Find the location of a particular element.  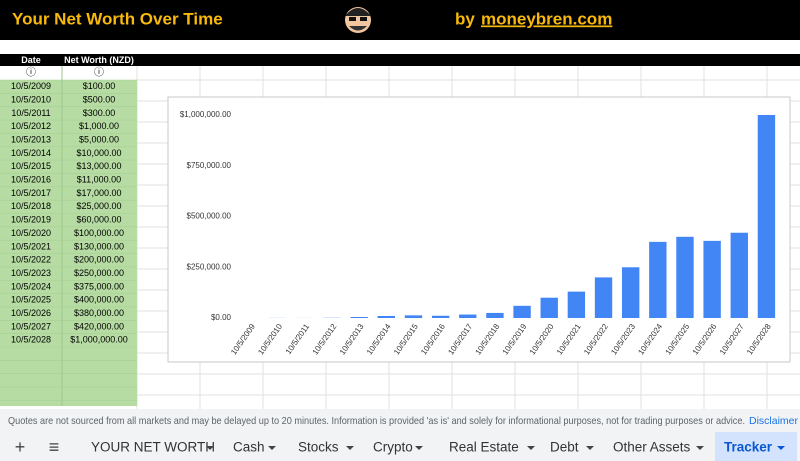

column-header: Date is located at coordinates (31, 60).